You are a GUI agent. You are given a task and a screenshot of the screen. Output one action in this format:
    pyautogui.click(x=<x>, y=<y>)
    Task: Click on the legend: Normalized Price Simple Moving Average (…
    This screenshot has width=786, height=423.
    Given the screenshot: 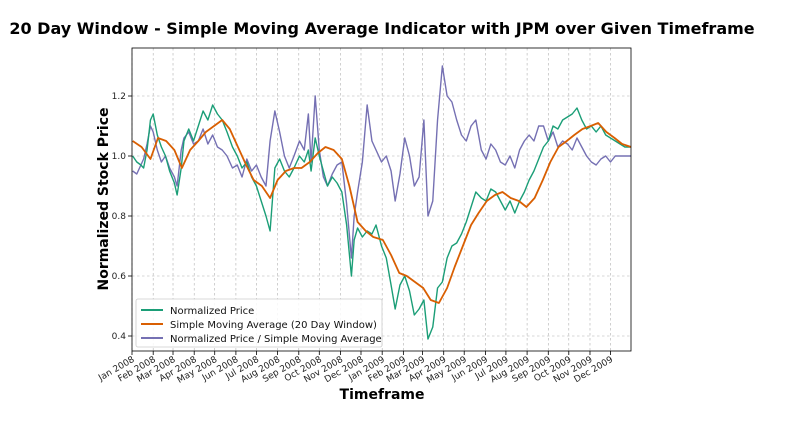 What is the action you would take?
    pyautogui.click(x=259, y=323)
    